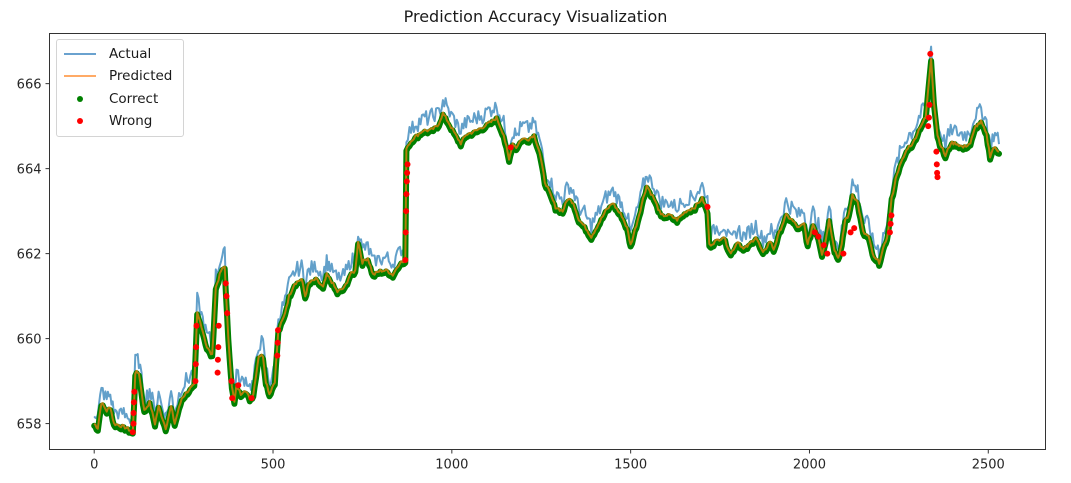 The image size is (1071, 483). I want to click on green-dot-icon, so click(80, 99).